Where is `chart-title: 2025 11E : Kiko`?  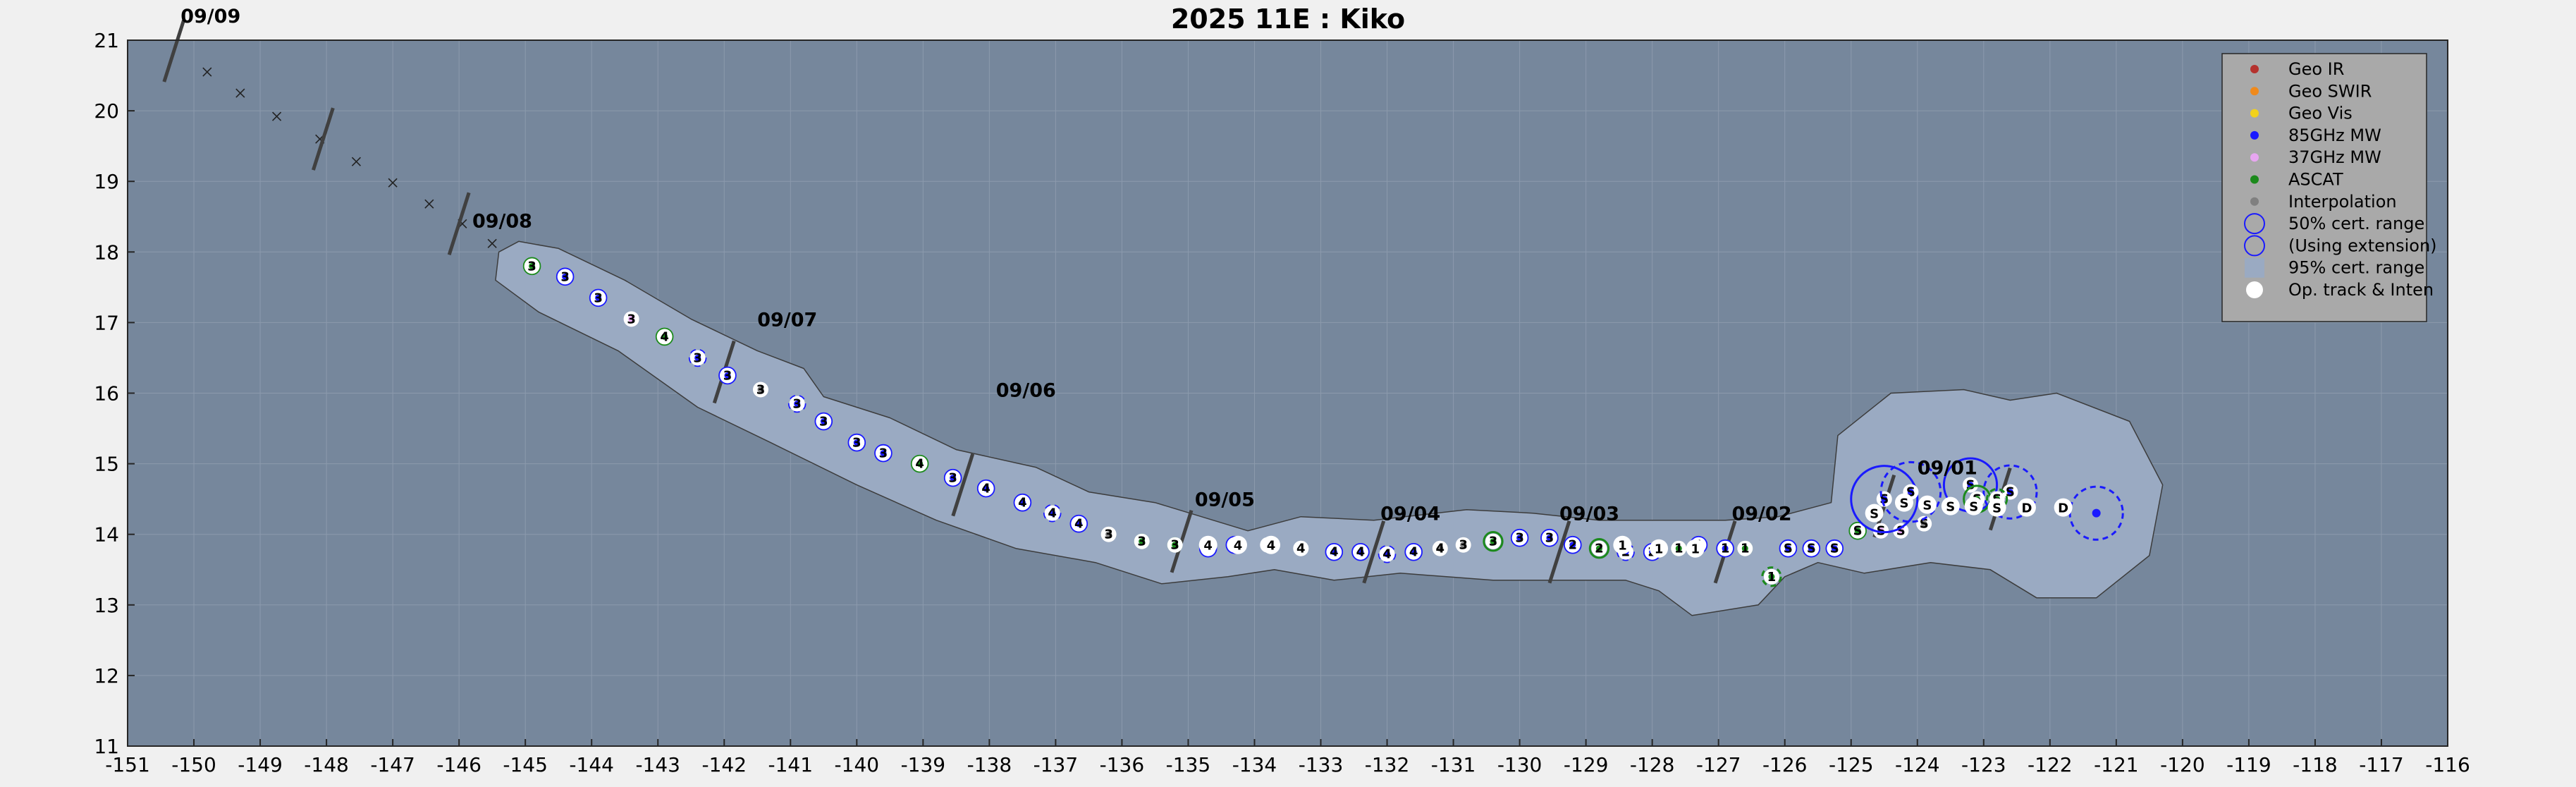 chart-title: 2025 11E : Kiko is located at coordinates (1288, 19).